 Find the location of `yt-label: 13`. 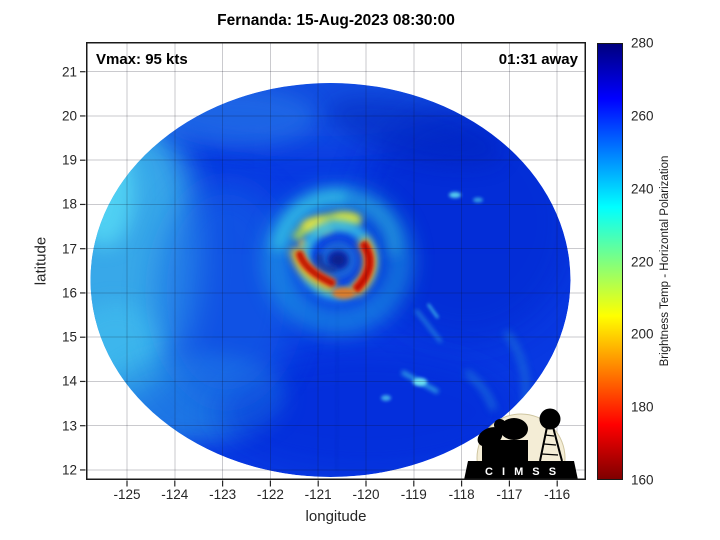

yt-label: 13 is located at coordinates (69, 426).